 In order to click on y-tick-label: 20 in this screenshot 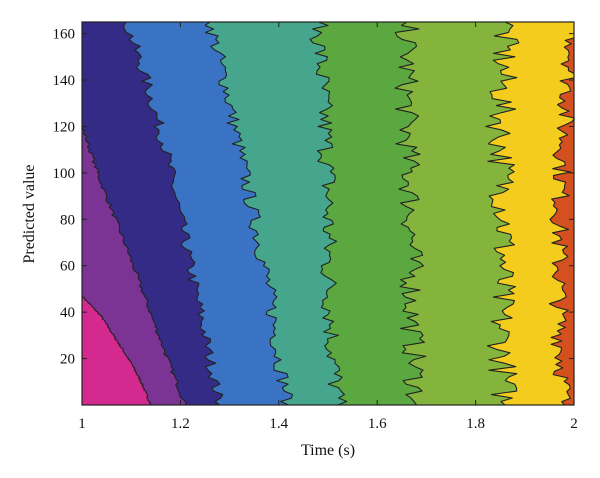, I will do `click(67, 360)`.